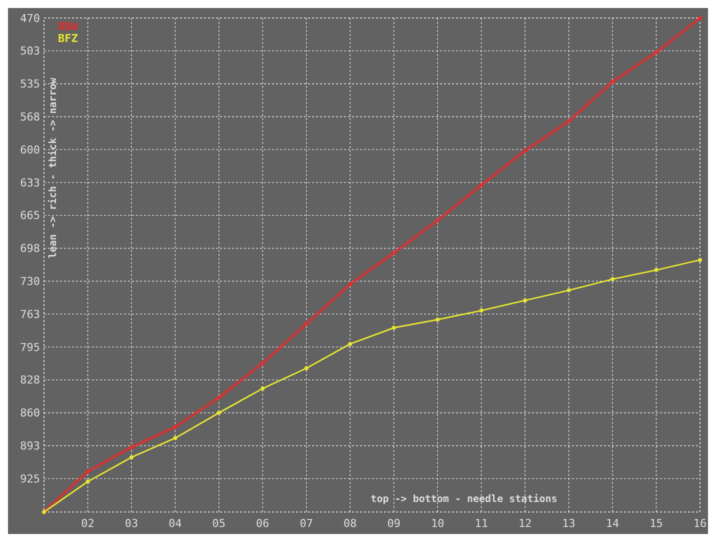  I want to click on y-tick-label: 568, so click(30, 117).